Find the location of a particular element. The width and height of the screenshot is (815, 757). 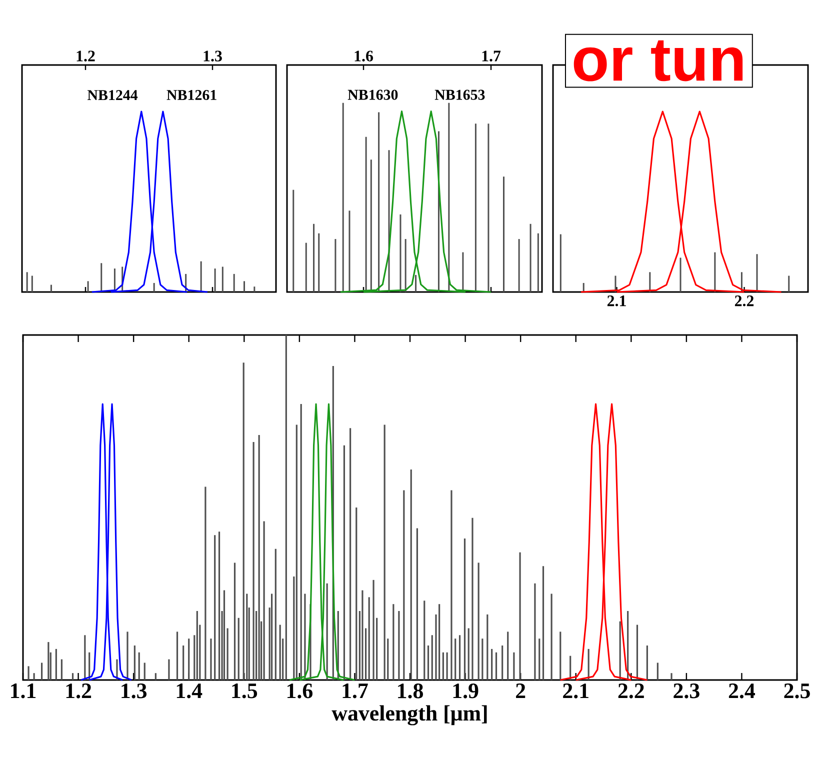

x-tick-label: 2.4 is located at coordinates (742, 691).